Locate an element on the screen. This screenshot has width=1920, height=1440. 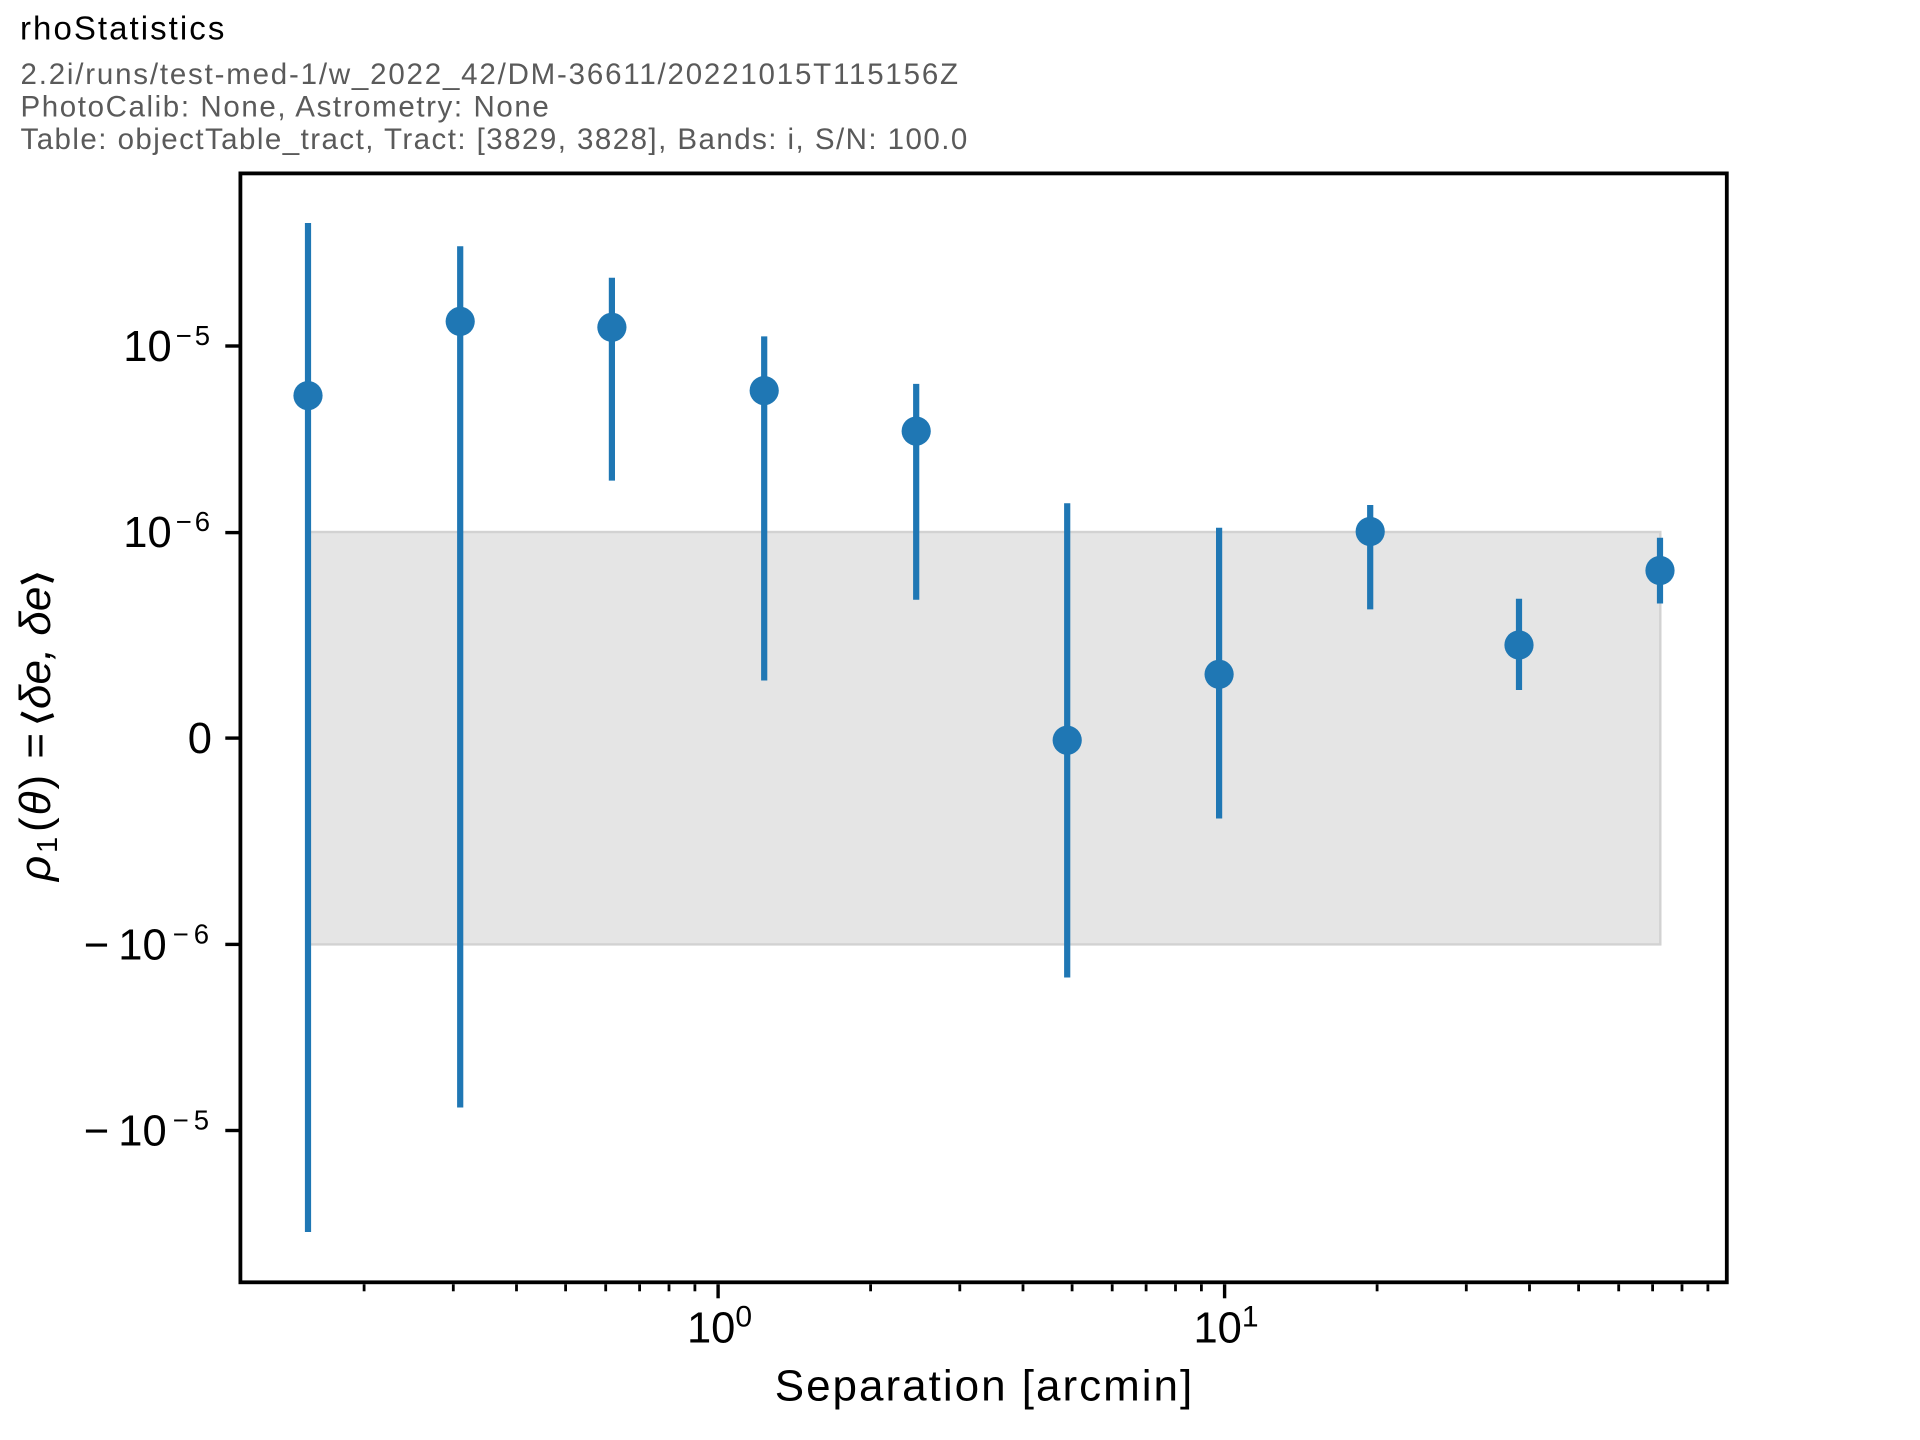
svg-text: δe, δe is located at coordinates (35, 648).